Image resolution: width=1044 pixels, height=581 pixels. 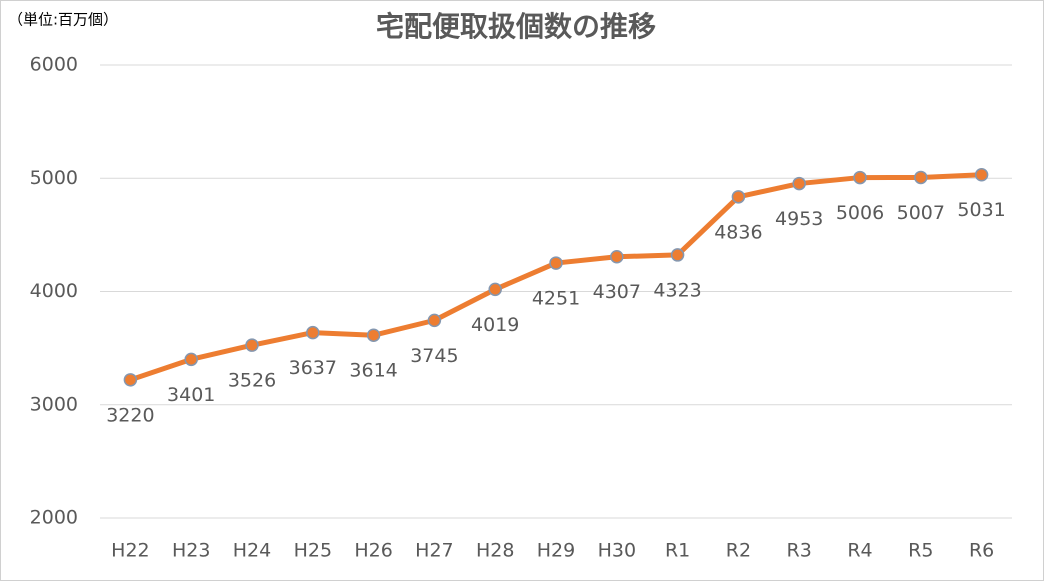 What do you see at coordinates (313, 368) in the screenshot?
I see `data-label: 3637` at bounding box center [313, 368].